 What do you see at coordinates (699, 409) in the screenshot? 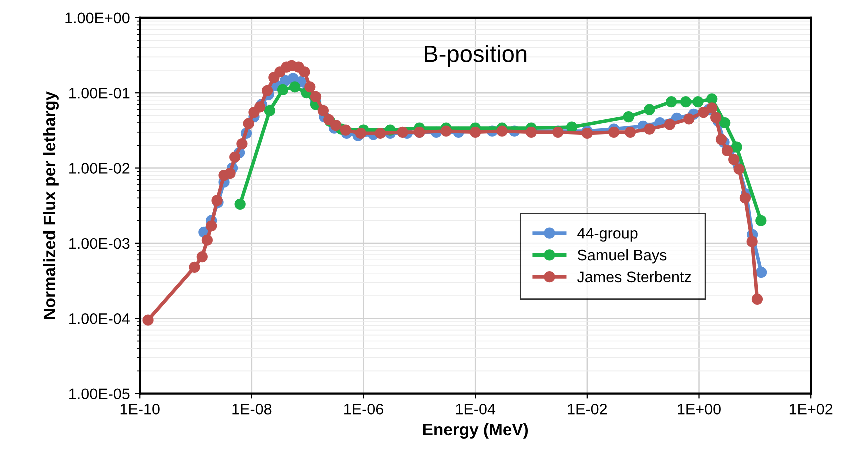
I see `x-tick-label: 1E+00` at bounding box center [699, 409].